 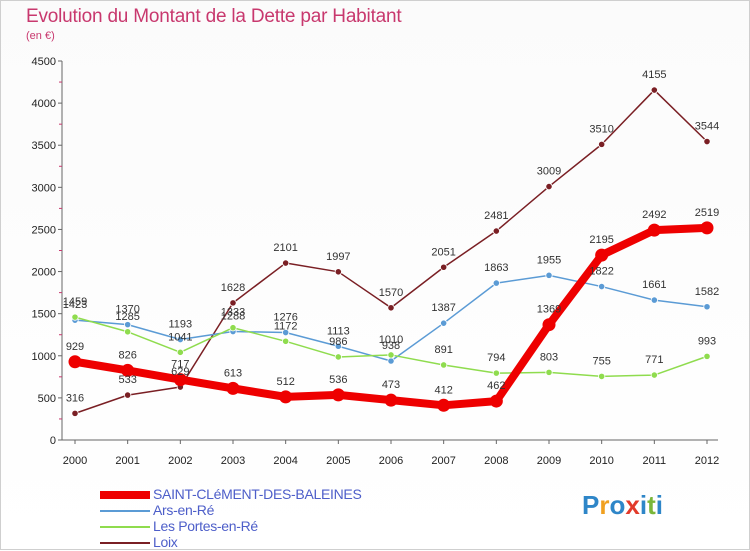 I want to click on data-label: 4155, so click(x=654, y=75).